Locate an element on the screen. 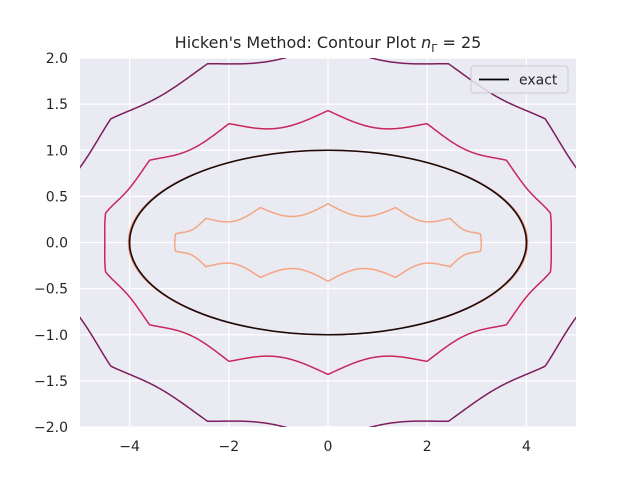 Image resolution: width=640 pixels, height=480 pixels. y-tick-label: 0.0 is located at coordinates (57, 244).